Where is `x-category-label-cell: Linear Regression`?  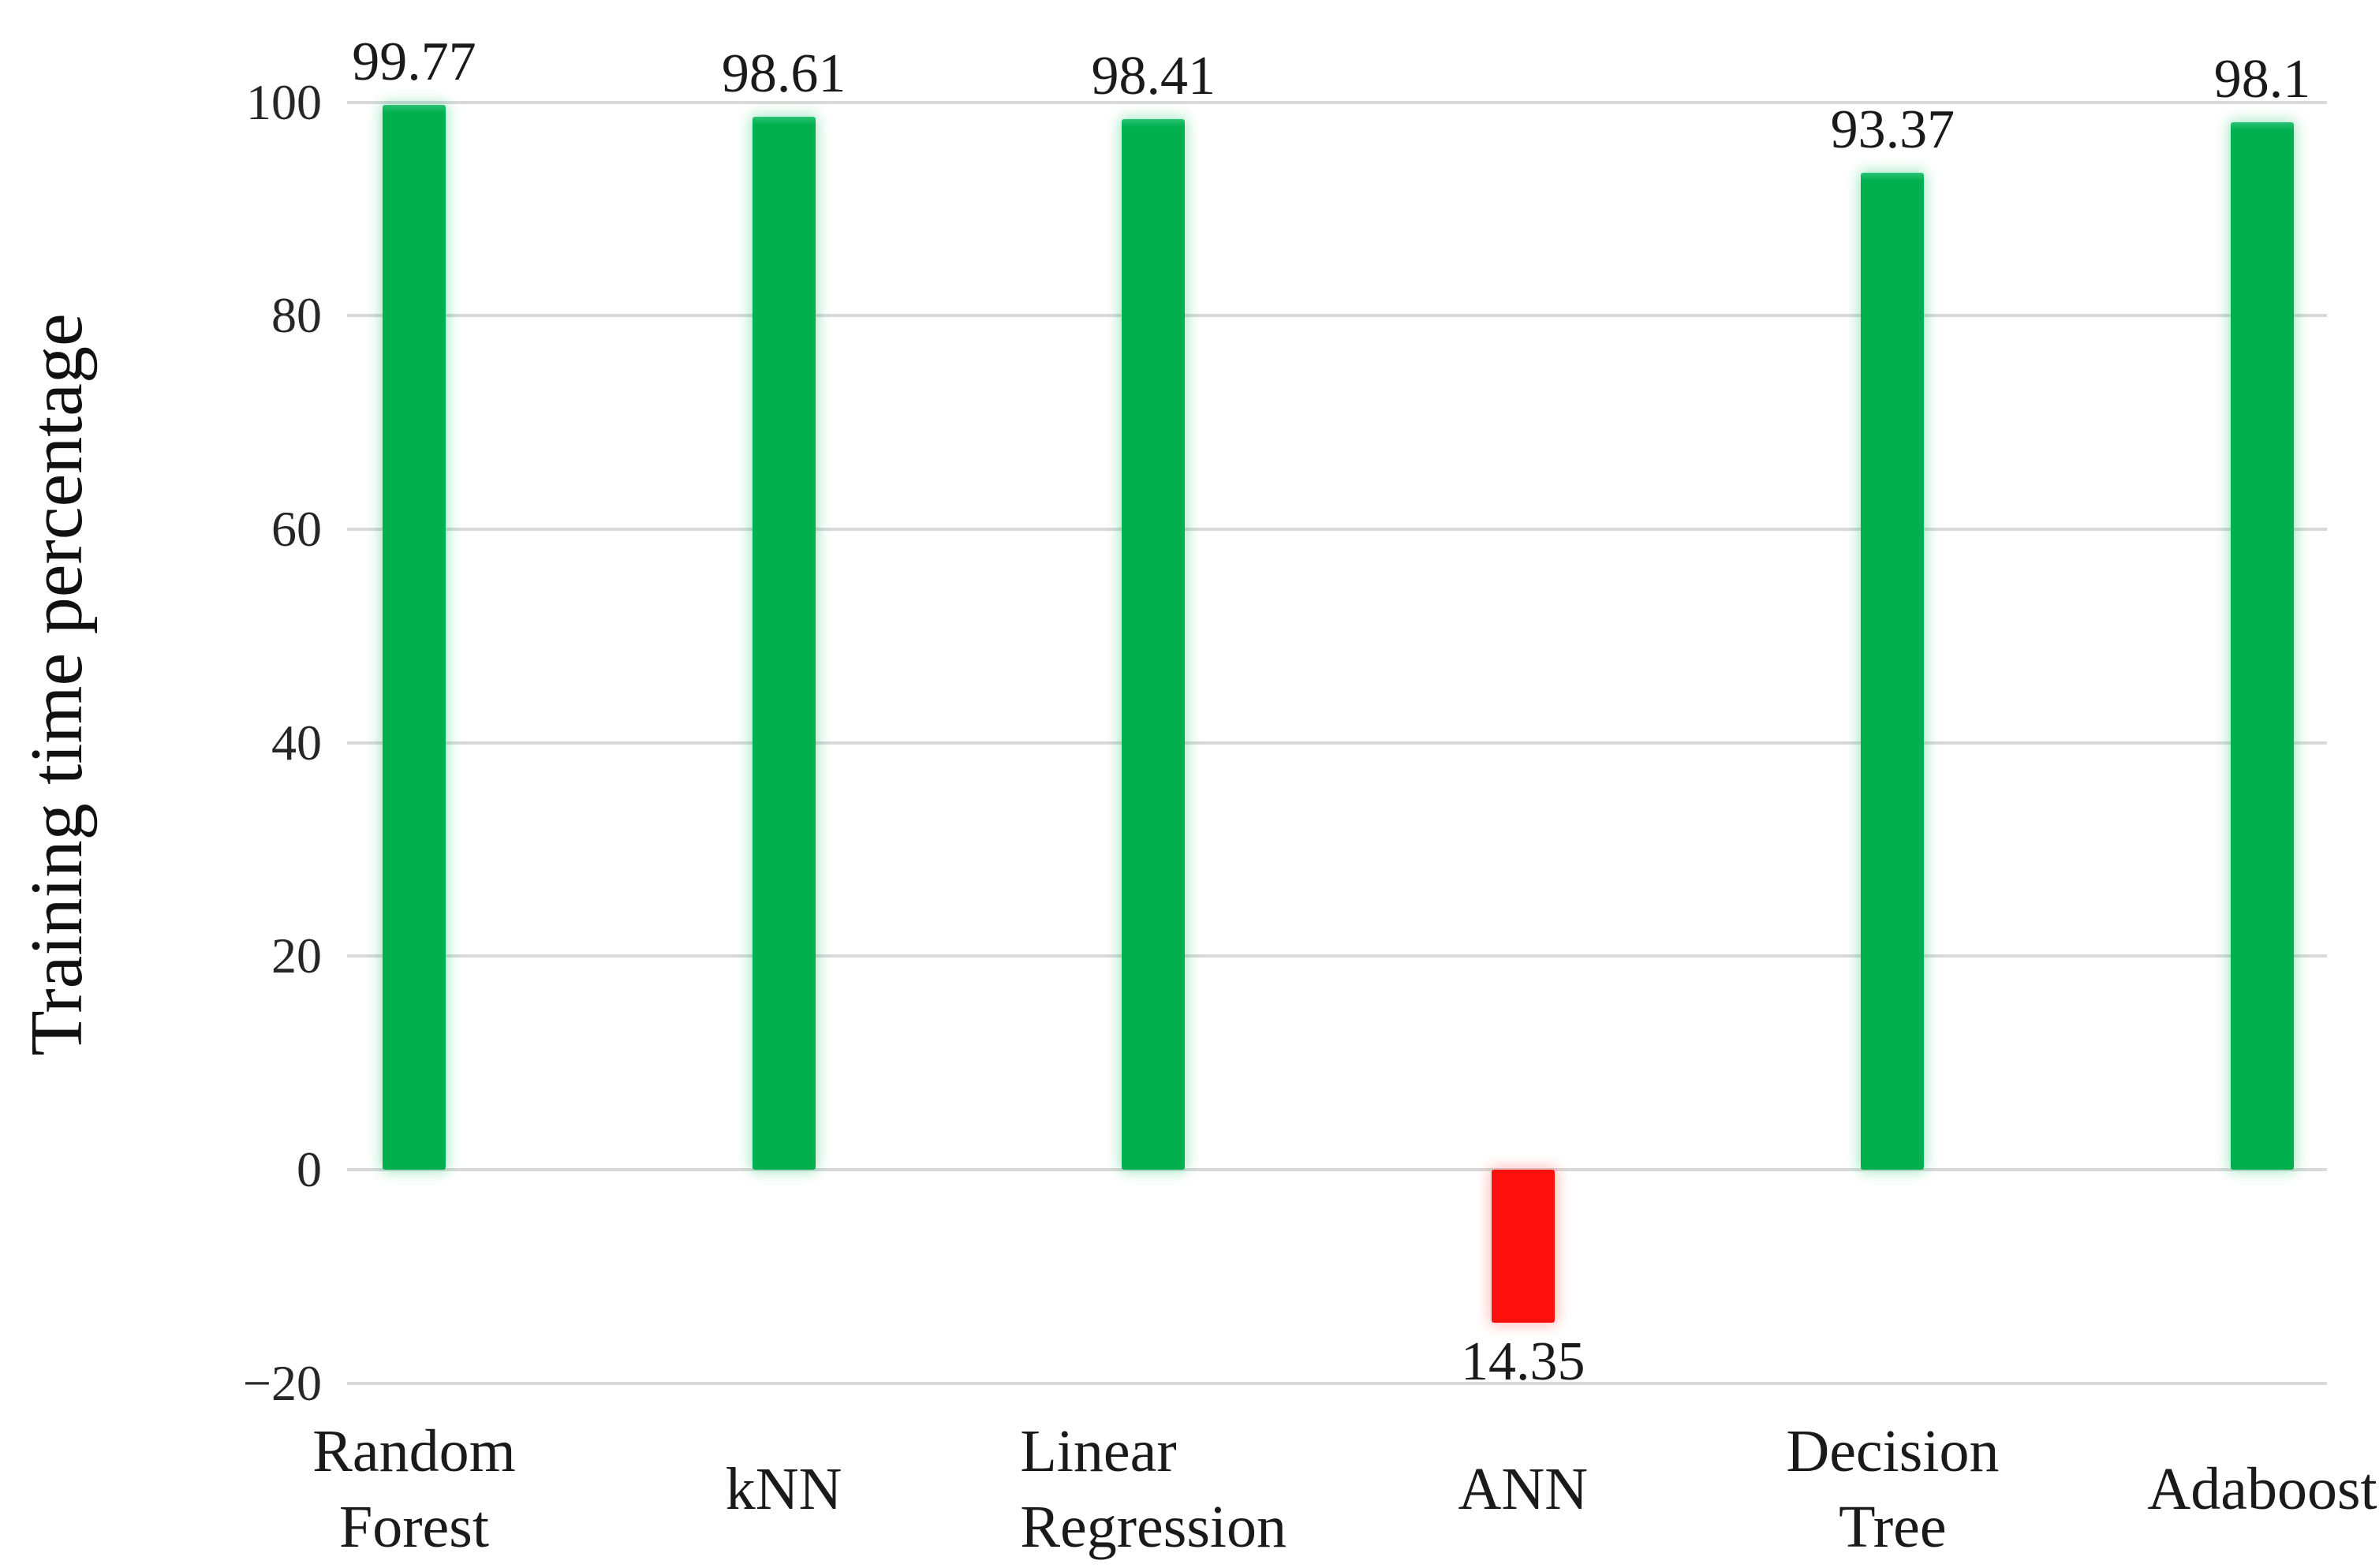
x-category-label-cell: Linear Regression is located at coordinates (1154, 1489).